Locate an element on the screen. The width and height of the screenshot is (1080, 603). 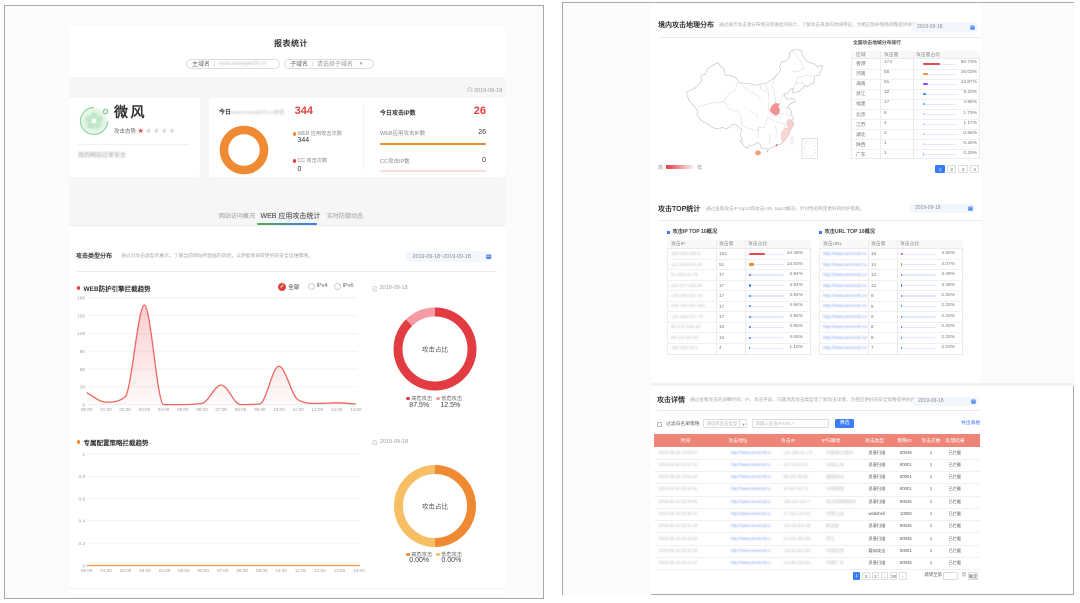
svg-text: 180 is located at coordinates (81, 298).